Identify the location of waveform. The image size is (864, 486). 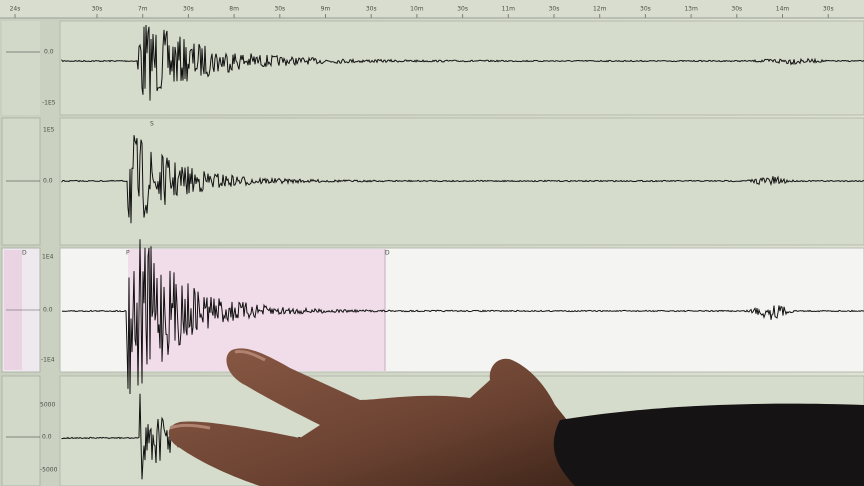
(462, 62).